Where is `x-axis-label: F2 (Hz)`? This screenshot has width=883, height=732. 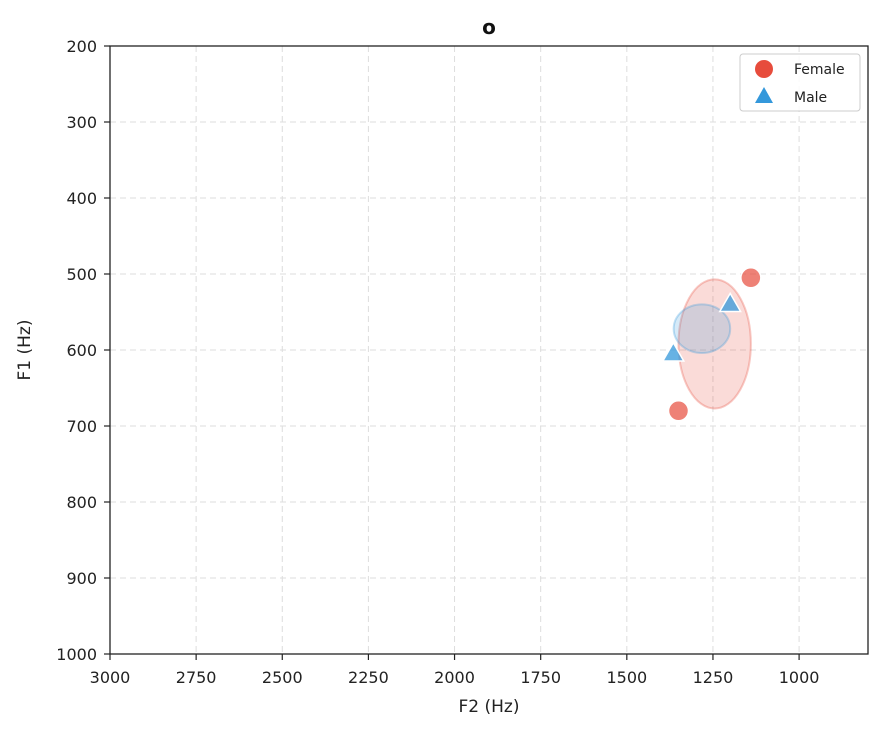 x-axis-label: F2 (Hz) is located at coordinates (489, 707).